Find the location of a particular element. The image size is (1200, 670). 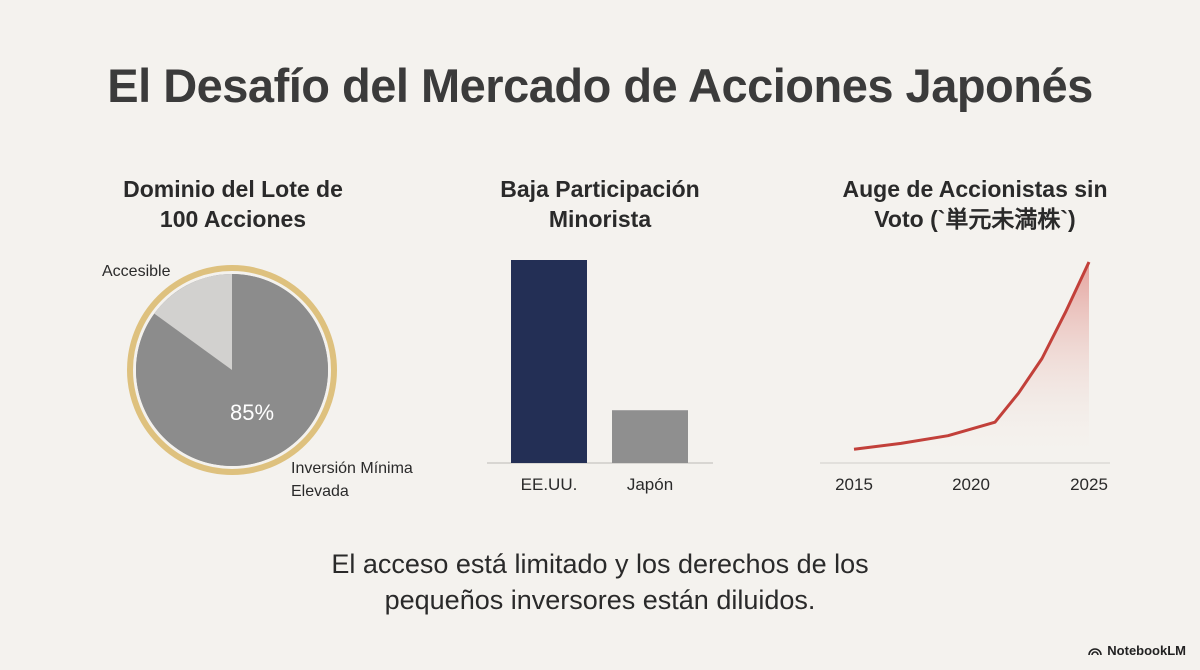

bar-chart-title: Baja Participación Minorista is located at coordinates (600, 204).